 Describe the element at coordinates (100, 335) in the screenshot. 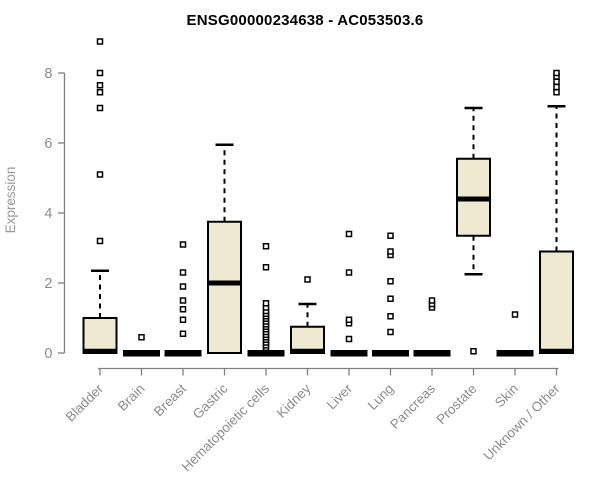

I see `box-bladder` at that location.